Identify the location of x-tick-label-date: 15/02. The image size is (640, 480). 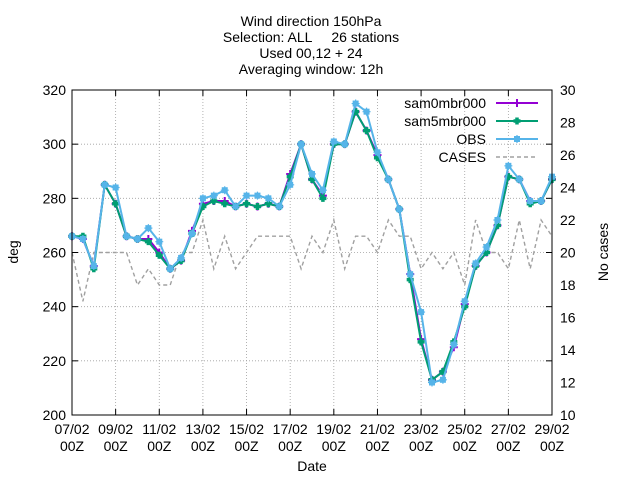
(246, 429).